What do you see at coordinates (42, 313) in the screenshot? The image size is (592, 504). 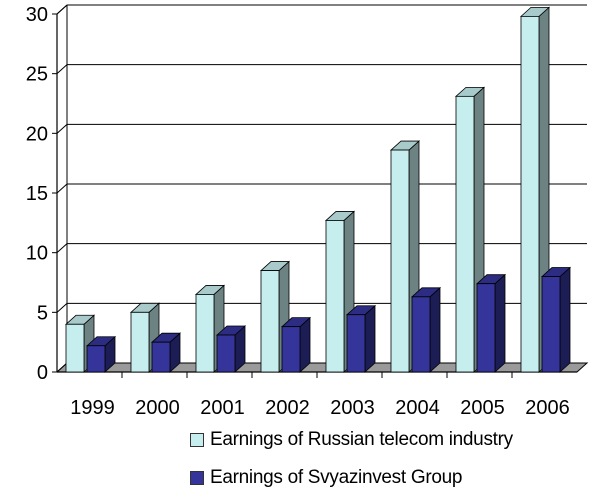 I see `y-tick-label: 5` at bounding box center [42, 313].